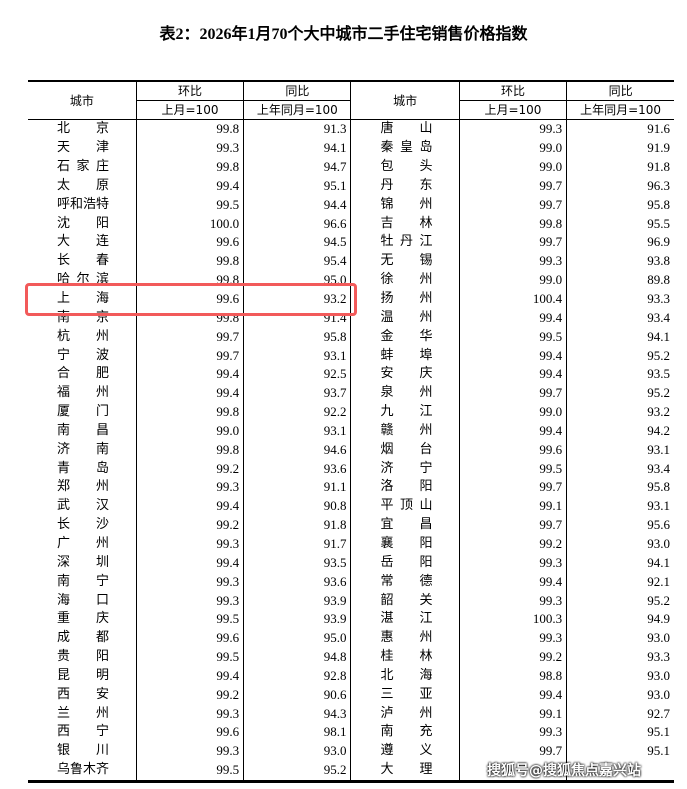  What do you see at coordinates (512, 110) in the screenshot?
I see `header-mom-base-right: 上月=100` at bounding box center [512, 110].